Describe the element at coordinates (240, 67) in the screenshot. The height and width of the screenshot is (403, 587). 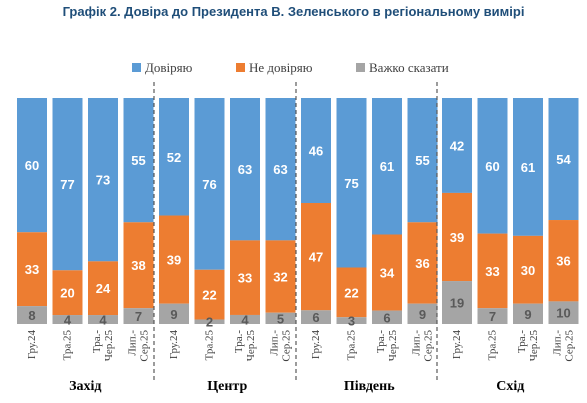
I see `legend-swatch-distrust` at that location.